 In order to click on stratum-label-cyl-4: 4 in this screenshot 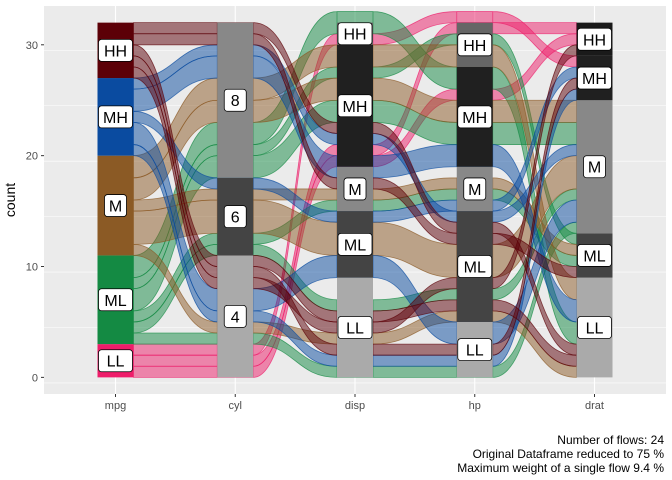, I will do `click(235, 317)`.